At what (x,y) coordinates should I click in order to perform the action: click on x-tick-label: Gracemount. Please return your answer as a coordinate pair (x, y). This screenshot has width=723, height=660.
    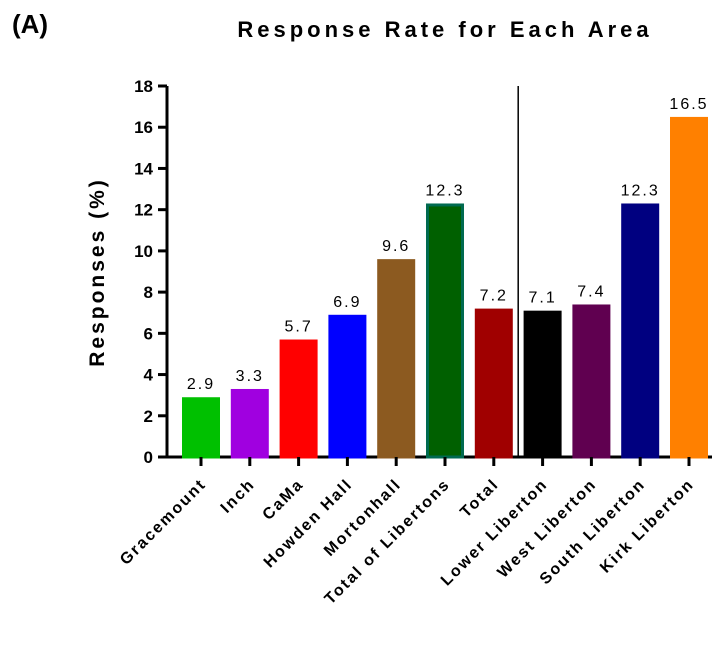
    Looking at the image, I should click on (163, 522).